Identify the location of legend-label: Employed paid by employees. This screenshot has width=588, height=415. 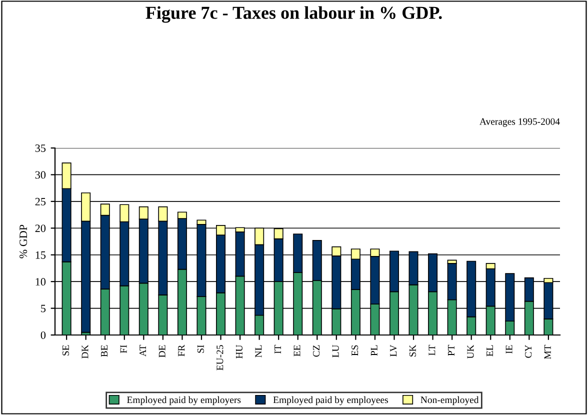
(330, 401).